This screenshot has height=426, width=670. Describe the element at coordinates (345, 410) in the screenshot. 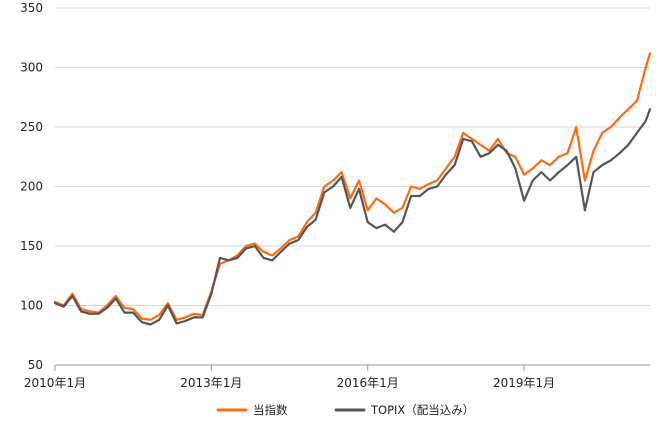

I see `legend: 当指数 TOPIX（配当込み）` at that location.